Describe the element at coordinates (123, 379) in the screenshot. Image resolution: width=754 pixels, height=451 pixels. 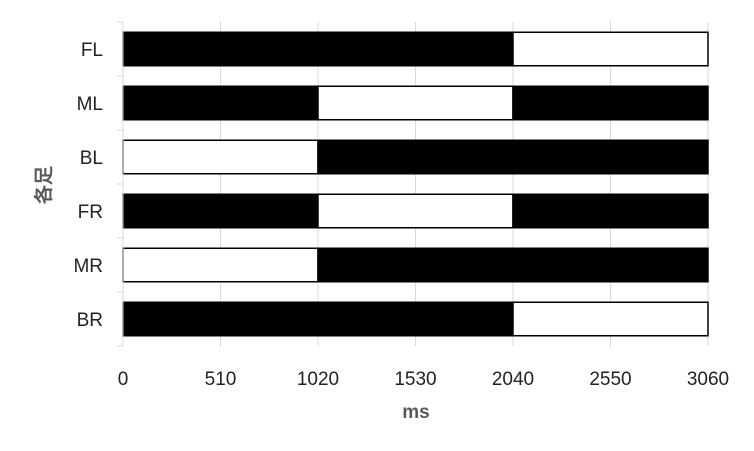
I see `x-tick-label: 0` at that location.